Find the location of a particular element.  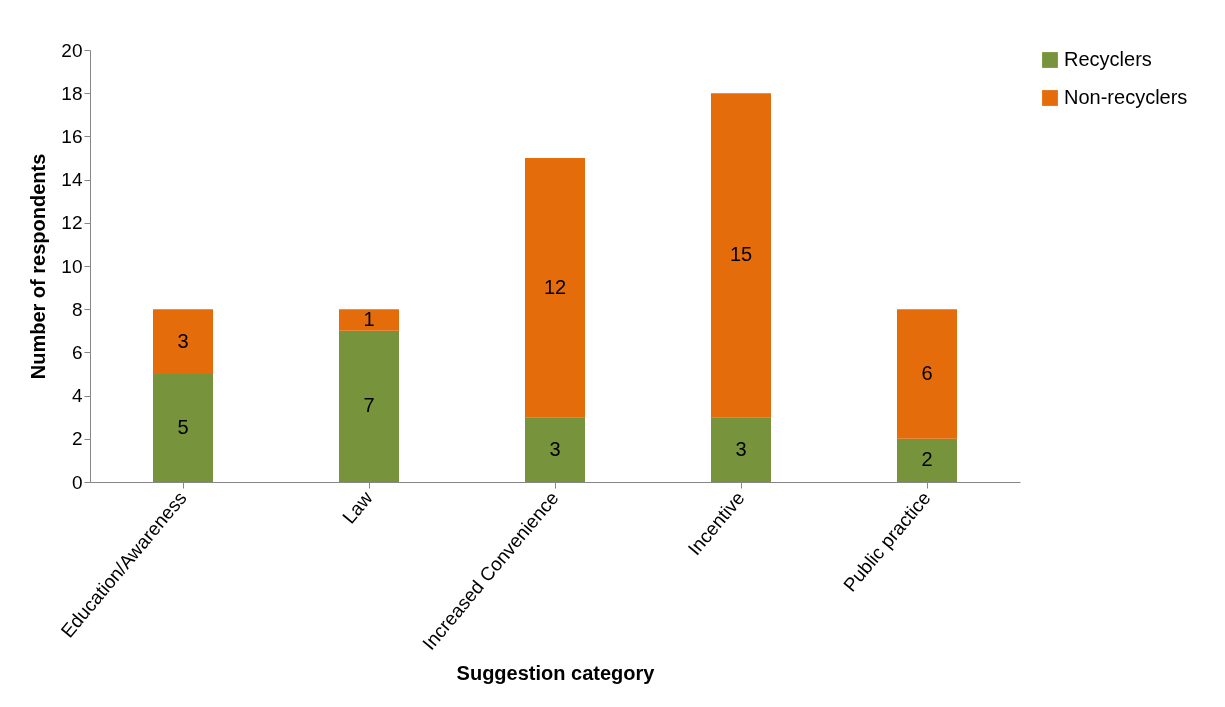

data-label: 2 is located at coordinates (927, 459).